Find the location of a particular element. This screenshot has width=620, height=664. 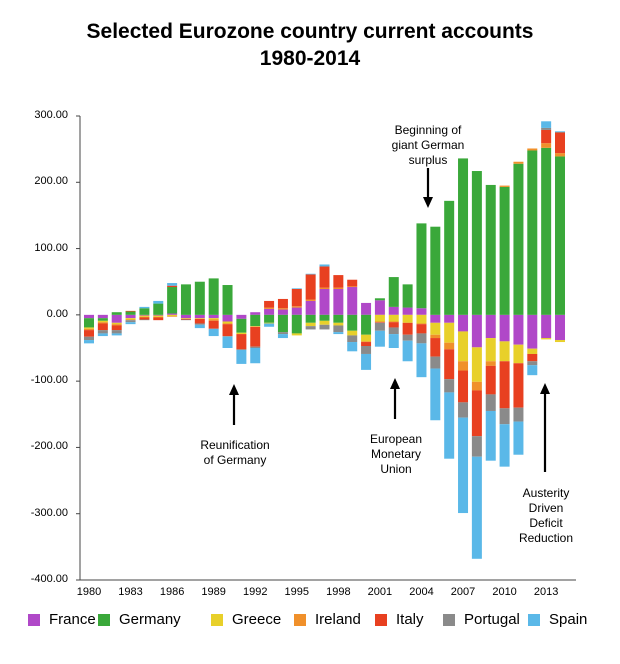

legend-label: Greece is located at coordinates (257, 619).